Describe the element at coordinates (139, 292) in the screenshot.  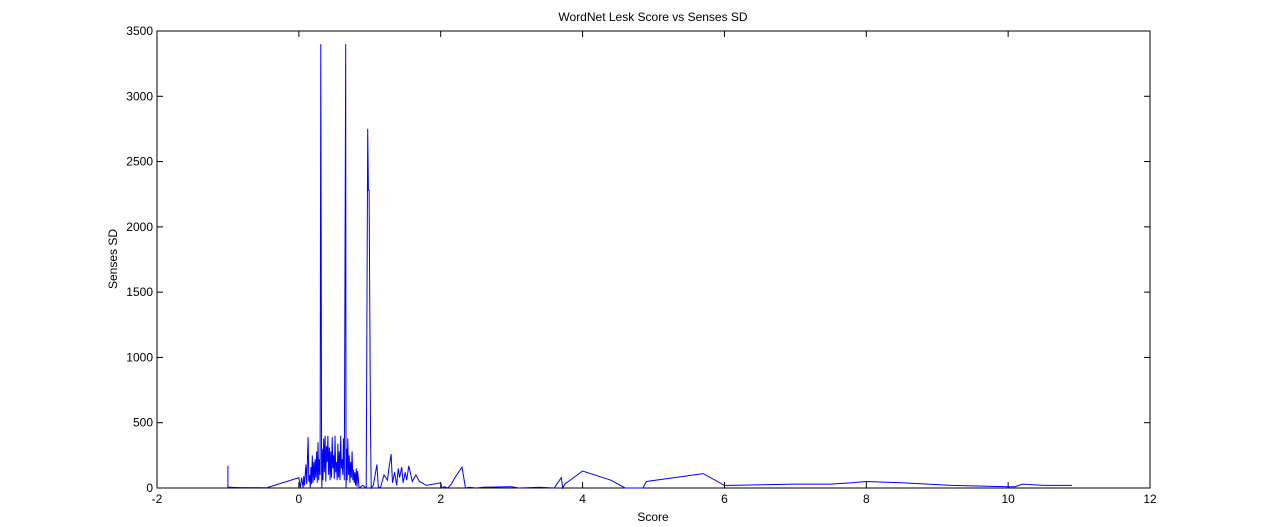
I see `y-tick-label: 1500` at that location.